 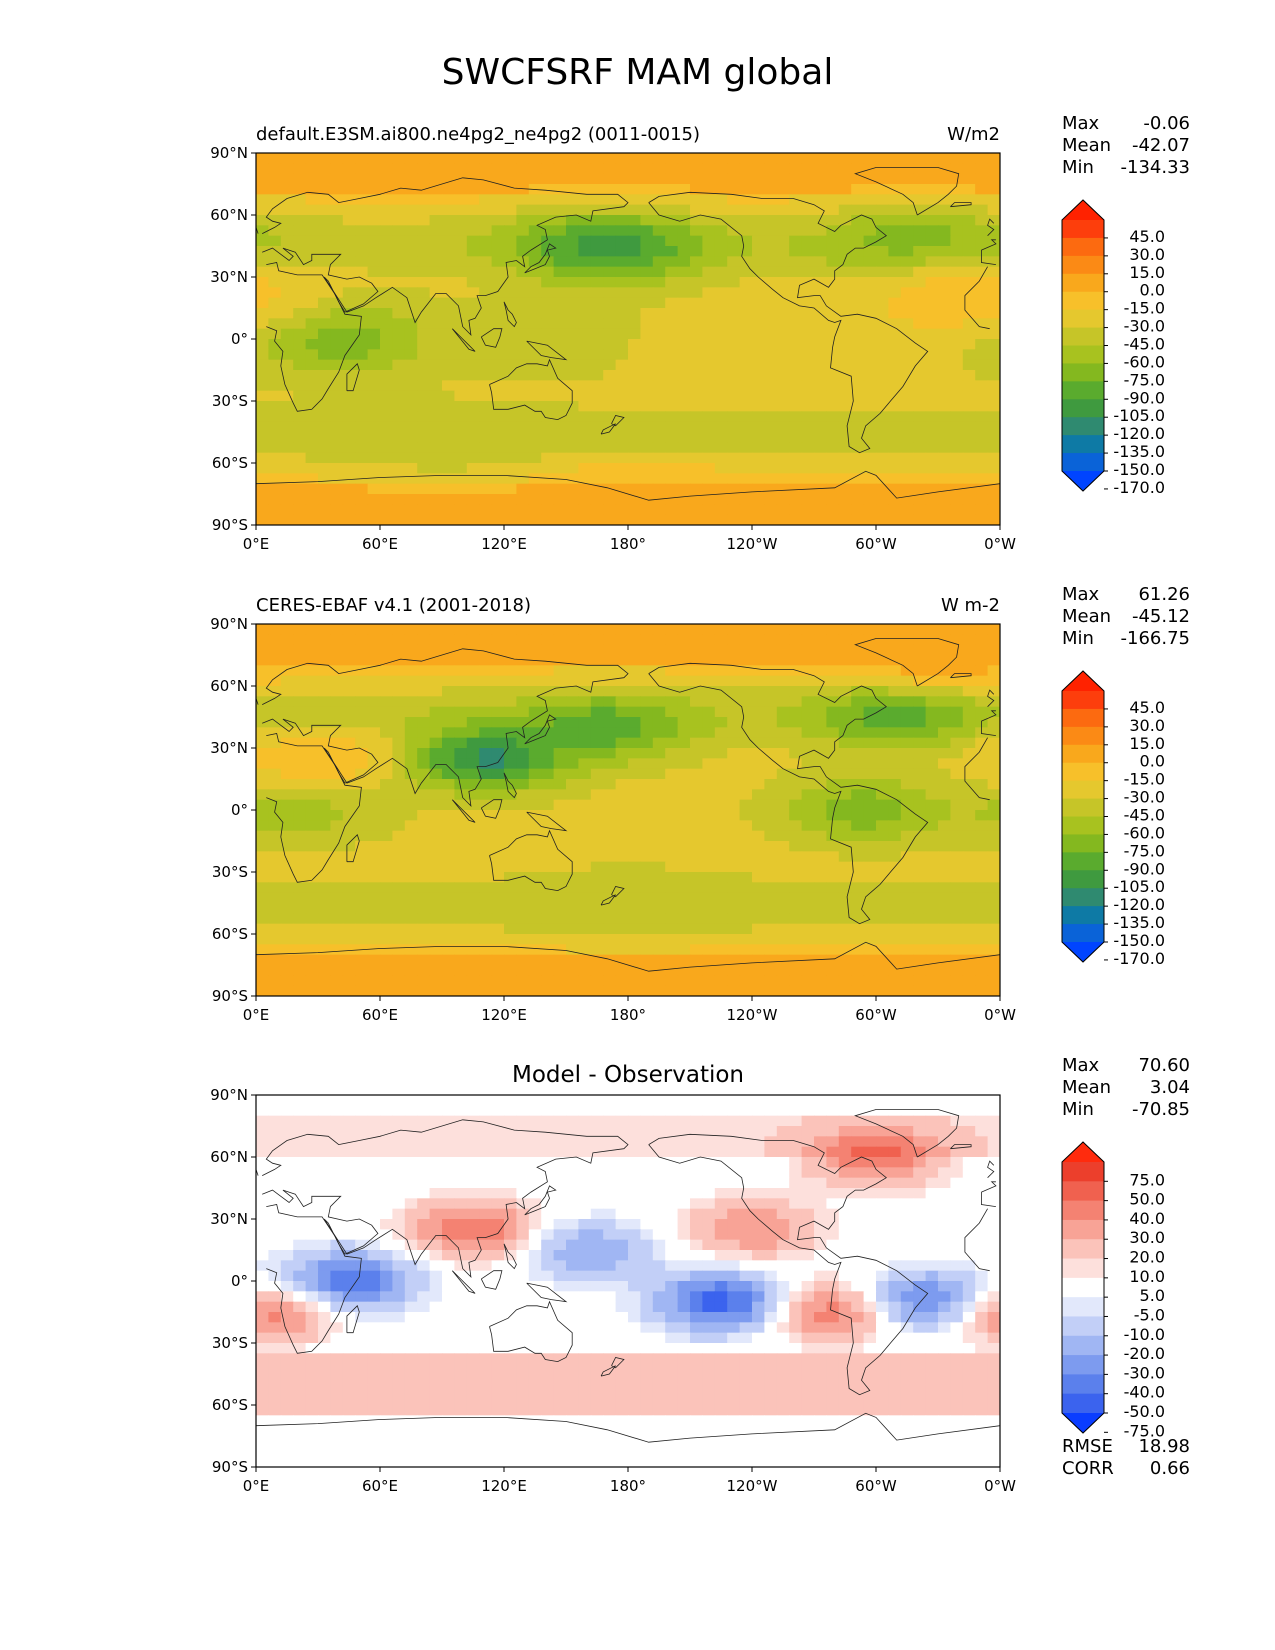 I want to click on coastline, so click(x=353, y=848).